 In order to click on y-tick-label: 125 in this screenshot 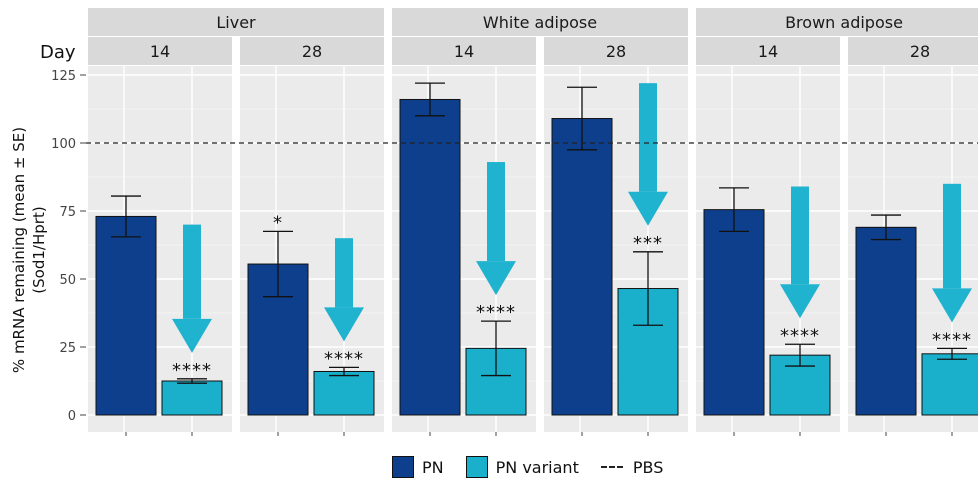, I will do `click(63, 76)`.